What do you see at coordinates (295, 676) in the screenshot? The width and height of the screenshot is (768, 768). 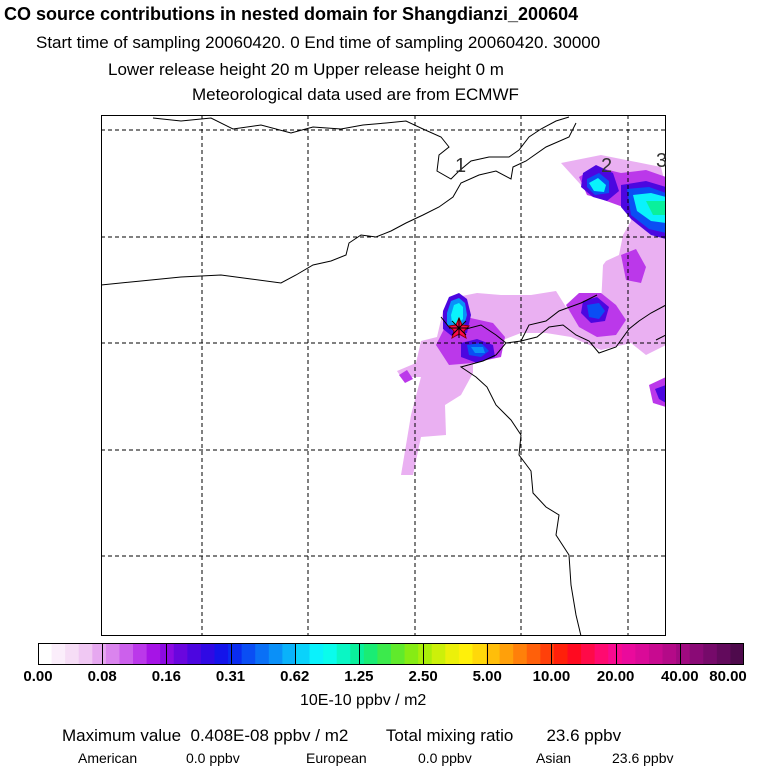 I see `scale-tick-label: 0.62` at bounding box center [295, 676].